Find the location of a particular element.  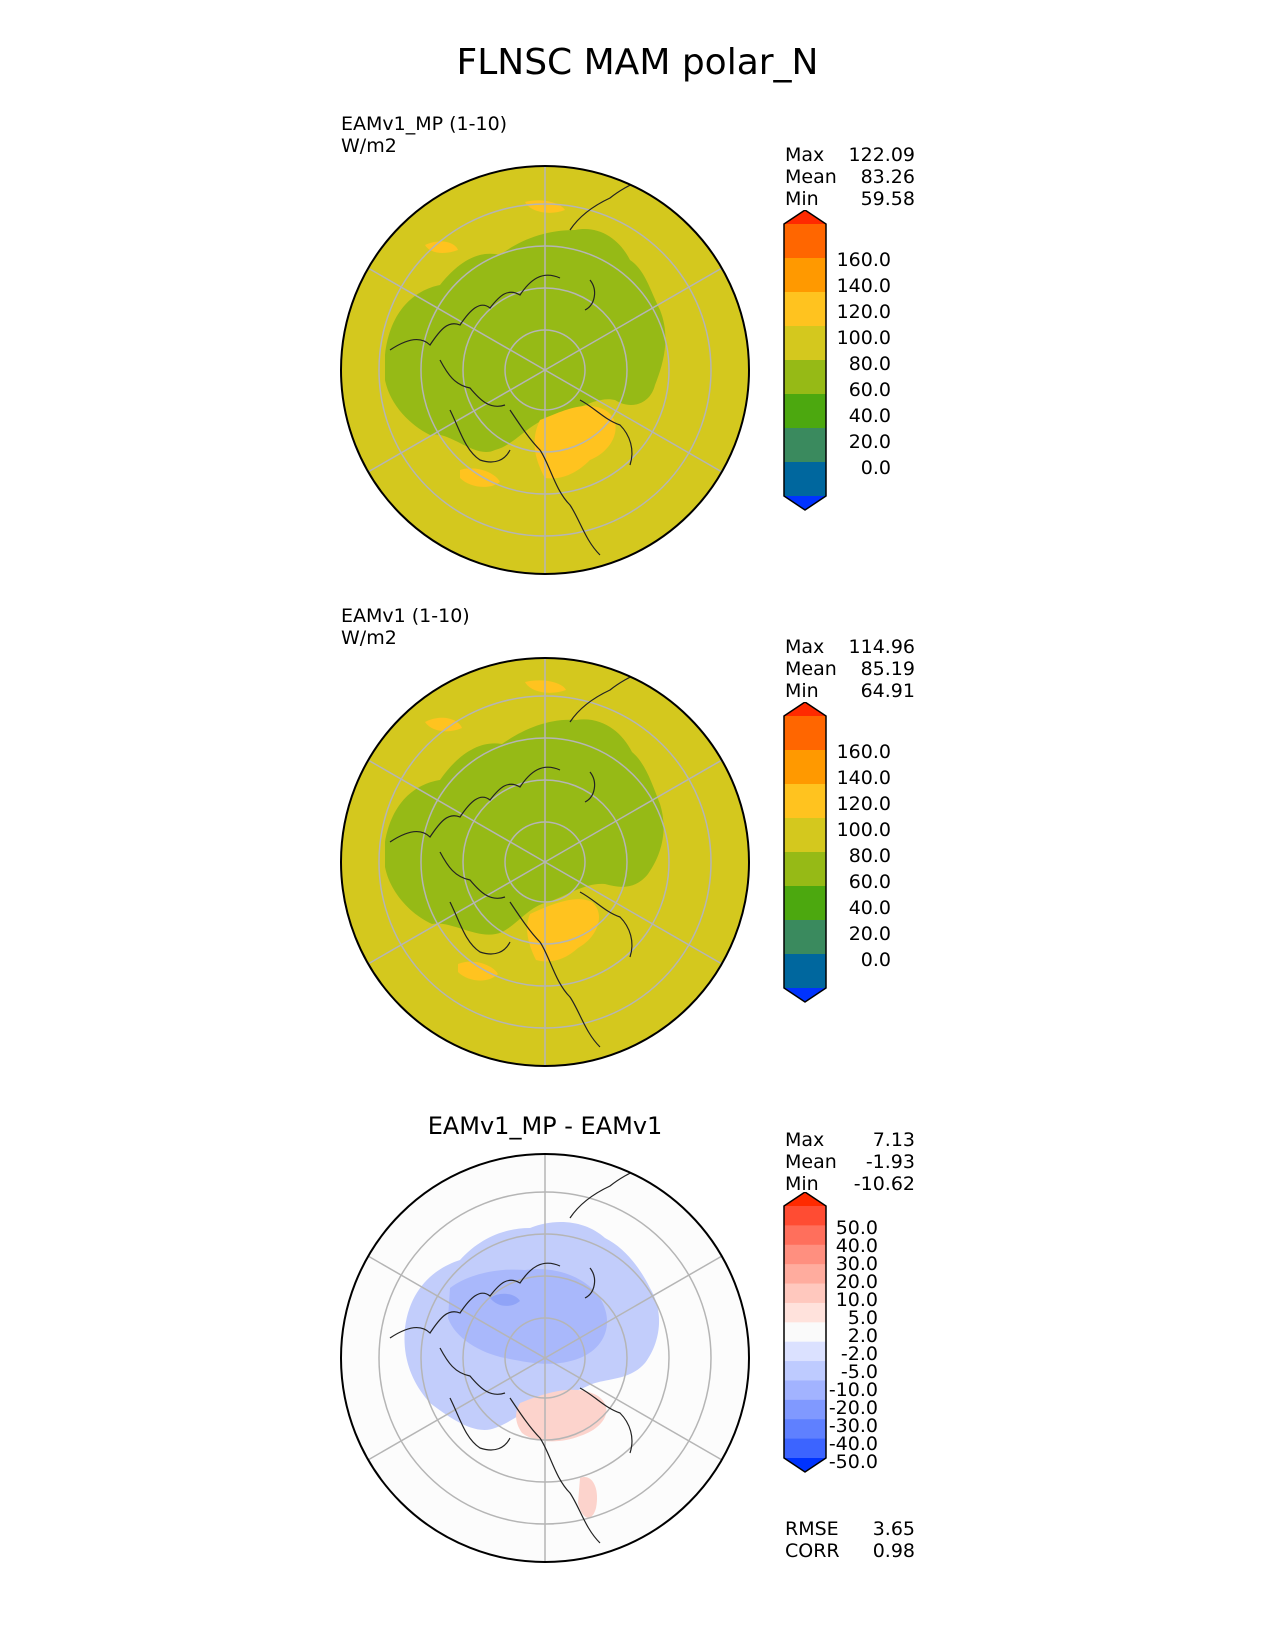

panel2-title: EAMv1 (1-10) is located at coordinates (405, 616).